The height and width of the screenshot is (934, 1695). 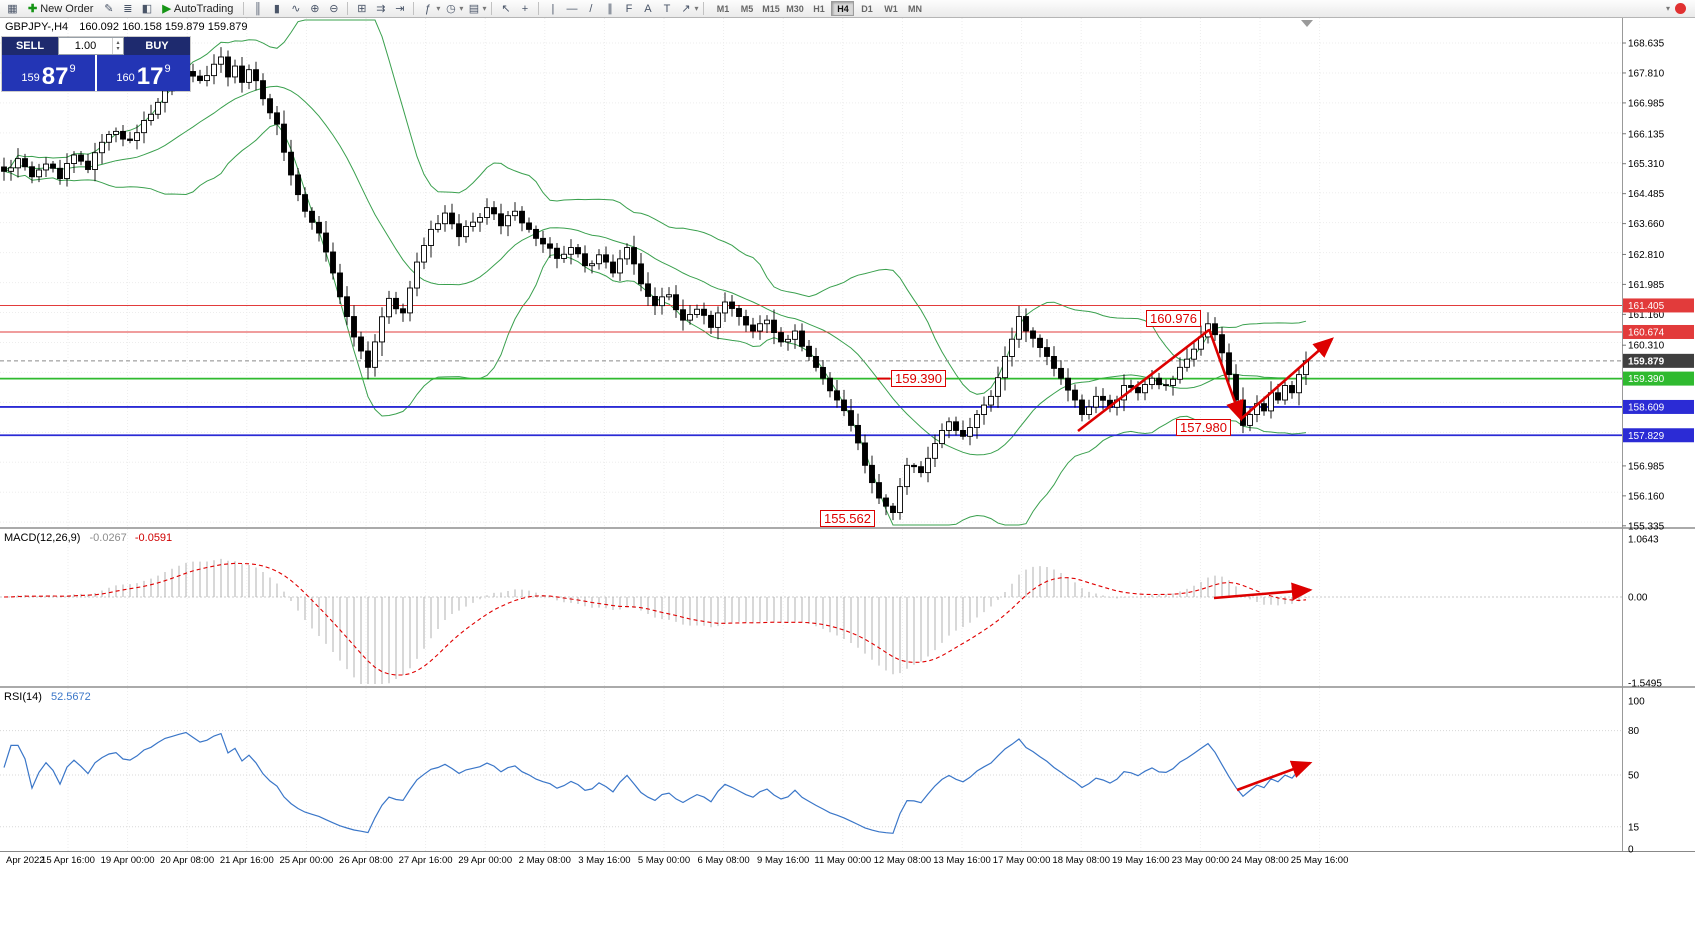 I want to click on svg-text: 166.985, so click(x=1646, y=103).